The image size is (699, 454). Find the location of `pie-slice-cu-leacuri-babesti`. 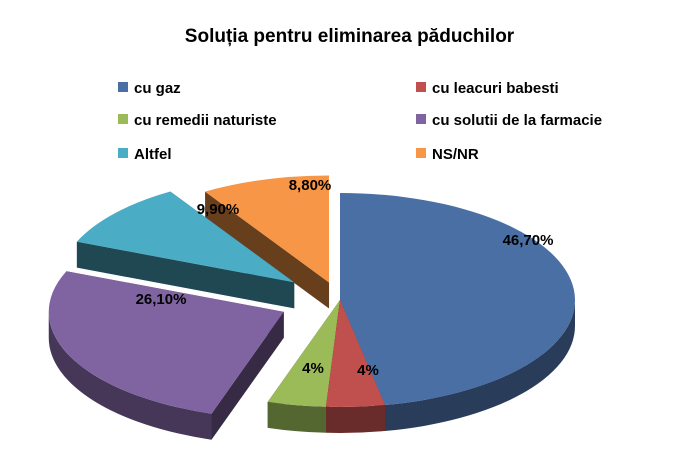

pie-slice-cu-leacuri-babesti is located at coordinates (355, 366).